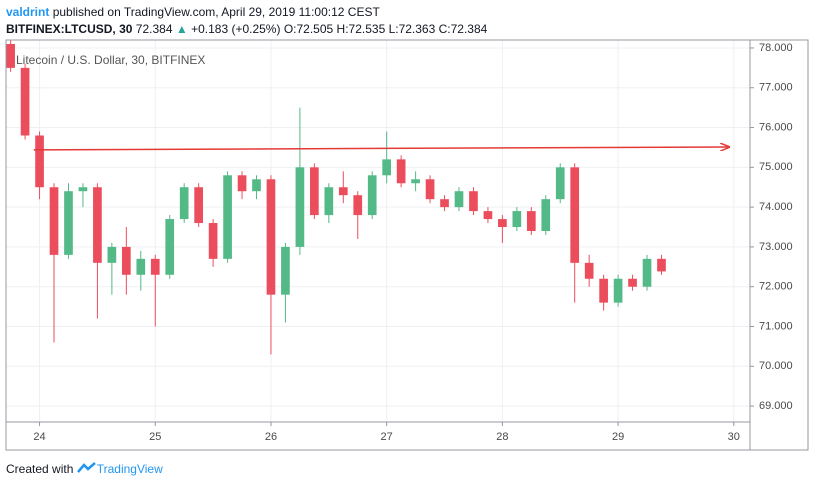  I want to click on author: valdrint, so click(28, 12).